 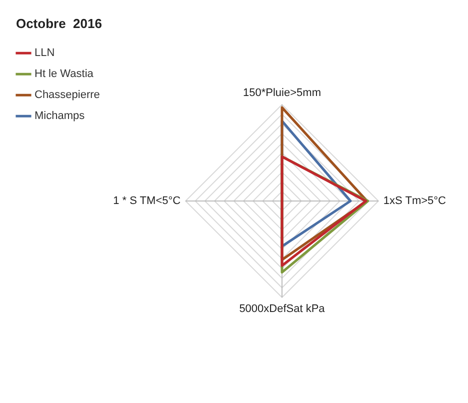 I want to click on legend-label: Michamps, so click(x=60, y=116).